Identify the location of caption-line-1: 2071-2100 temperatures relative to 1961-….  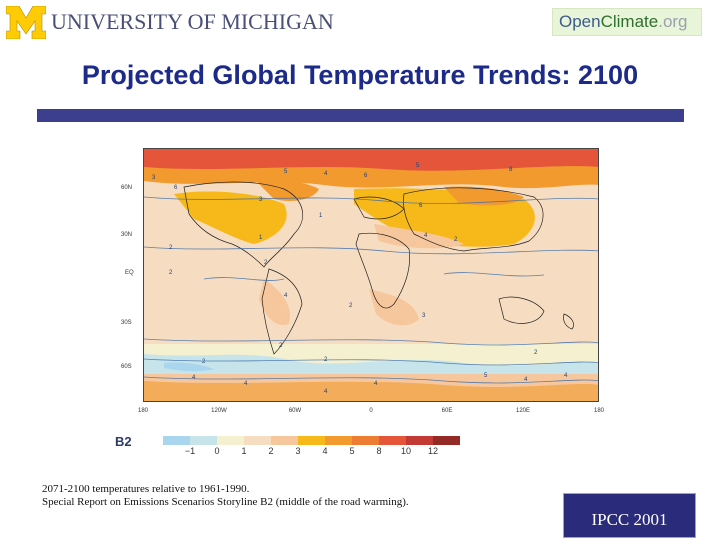
(146, 489).